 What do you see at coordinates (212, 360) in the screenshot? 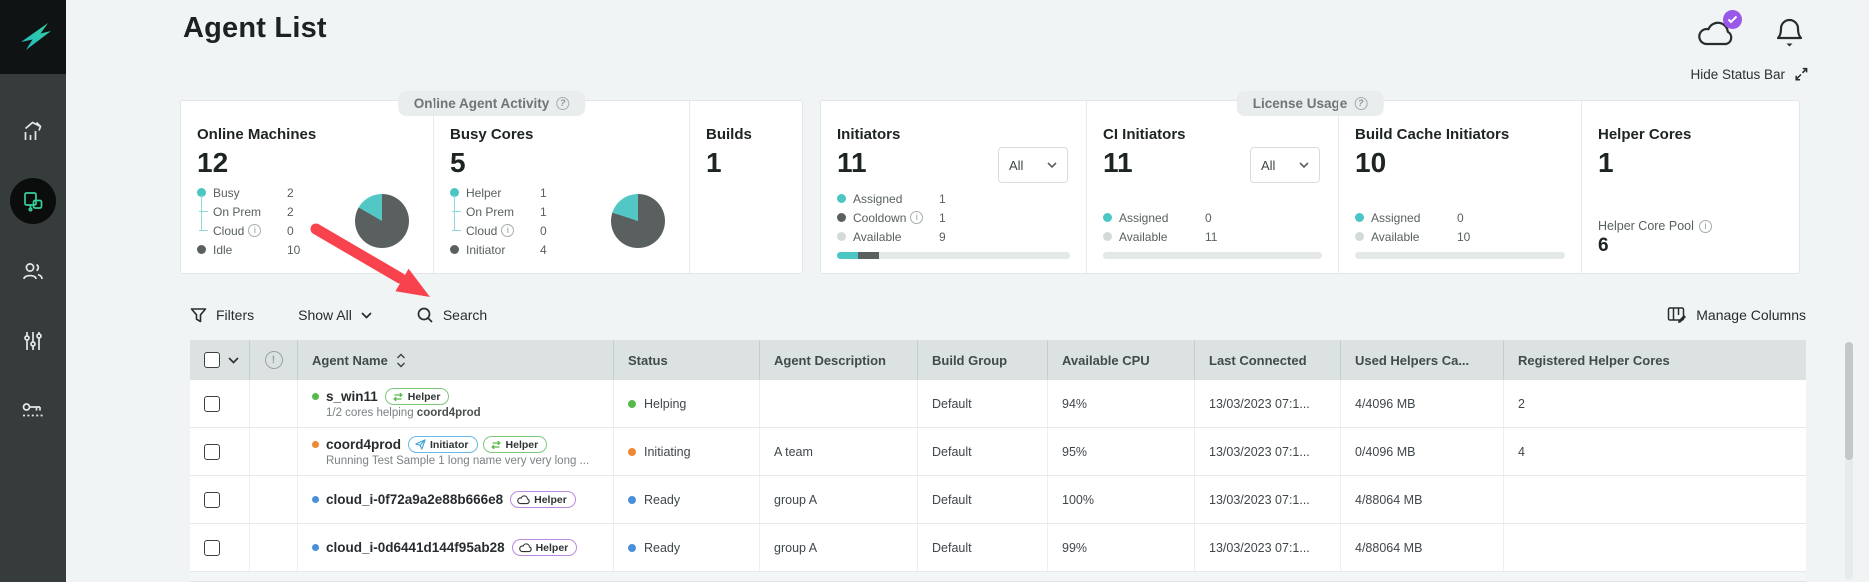
I see `select-all-checkbox` at bounding box center [212, 360].